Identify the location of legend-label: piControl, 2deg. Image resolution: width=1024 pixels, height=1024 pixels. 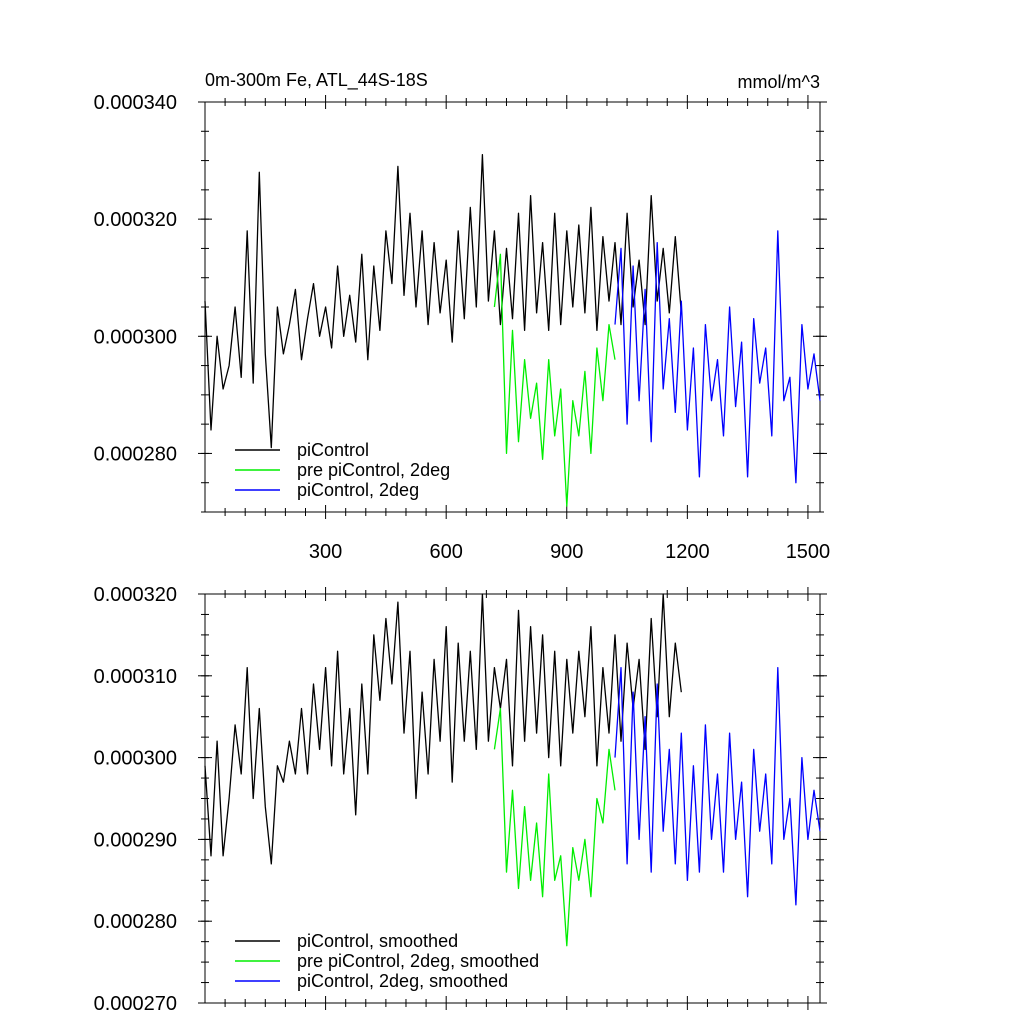
(358, 490).